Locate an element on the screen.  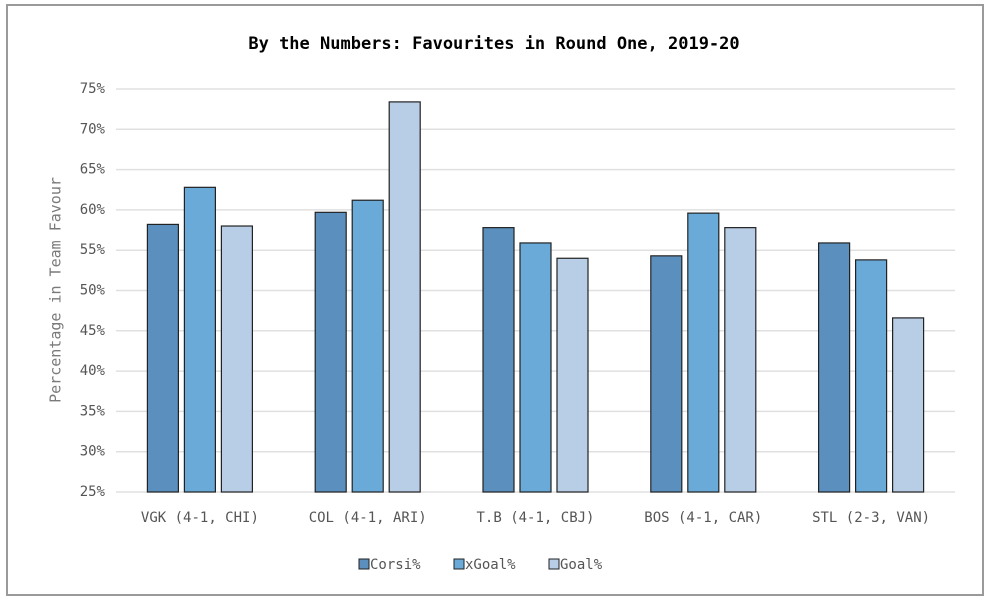
x-tick-label: VGK (4-1, CHI) is located at coordinates (200, 518).